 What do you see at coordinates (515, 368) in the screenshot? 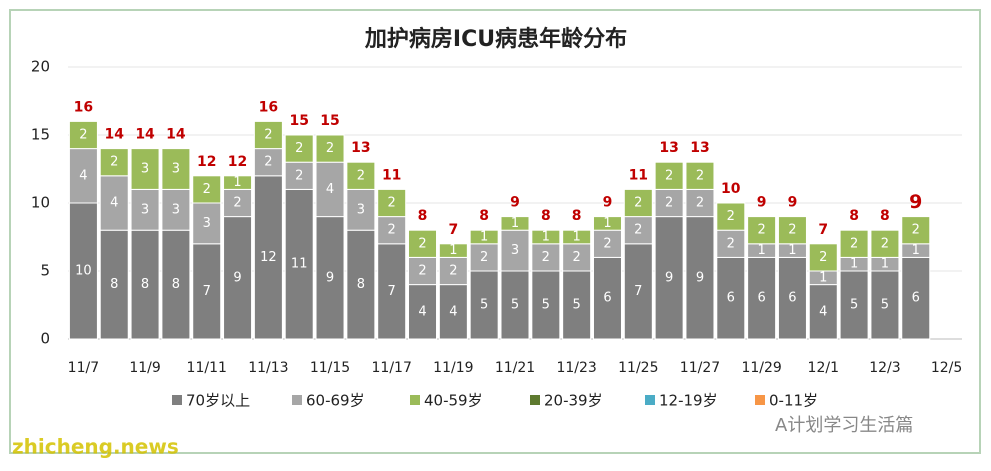
I see `x-tick-label: 11/21` at bounding box center [515, 368].